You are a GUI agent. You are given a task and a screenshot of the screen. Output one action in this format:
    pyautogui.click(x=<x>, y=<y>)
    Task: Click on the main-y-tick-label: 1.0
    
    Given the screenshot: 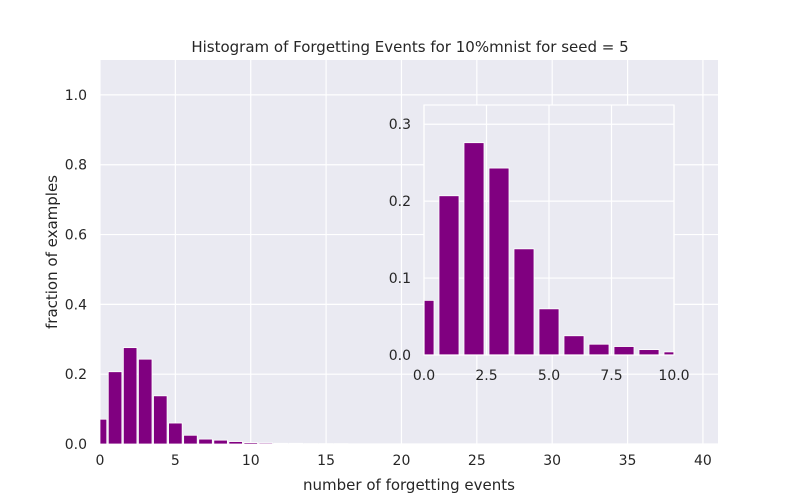 What is the action you would take?
    pyautogui.click(x=76, y=96)
    